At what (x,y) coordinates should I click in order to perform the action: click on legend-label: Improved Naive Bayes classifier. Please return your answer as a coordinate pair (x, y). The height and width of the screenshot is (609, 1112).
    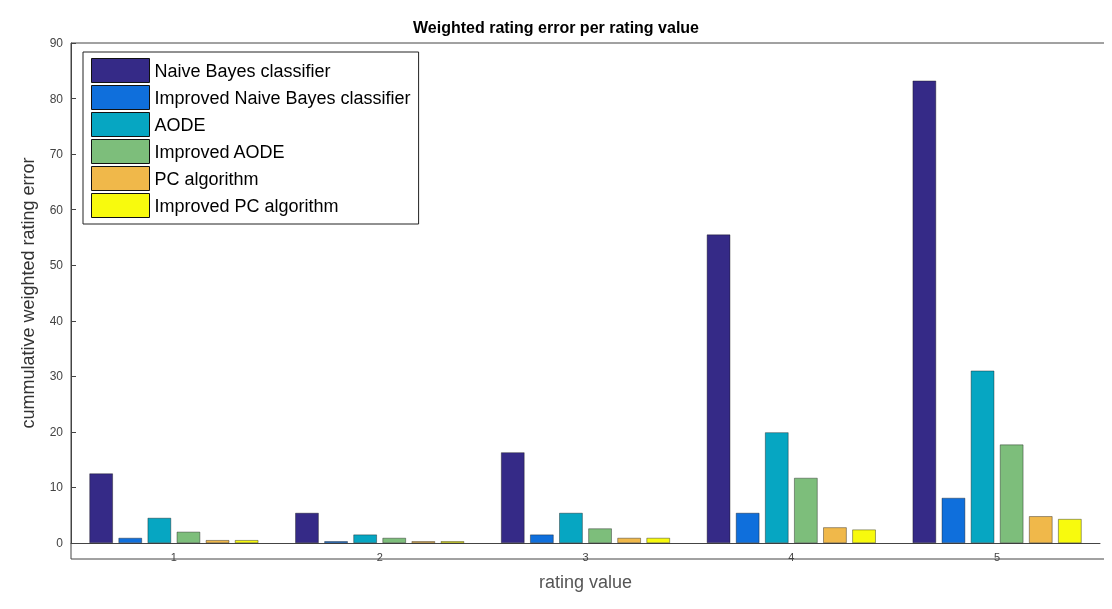
    Looking at the image, I should click on (282, 97).